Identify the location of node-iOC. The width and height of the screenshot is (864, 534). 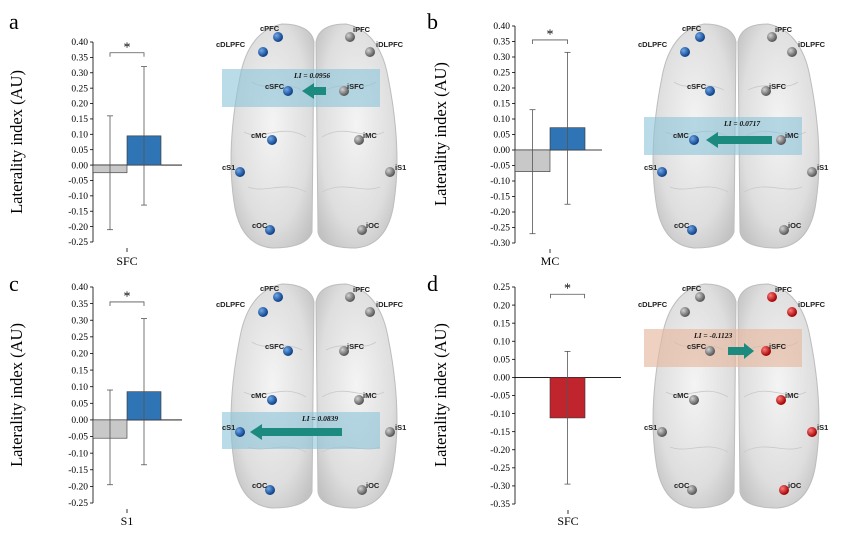
(784, 230).